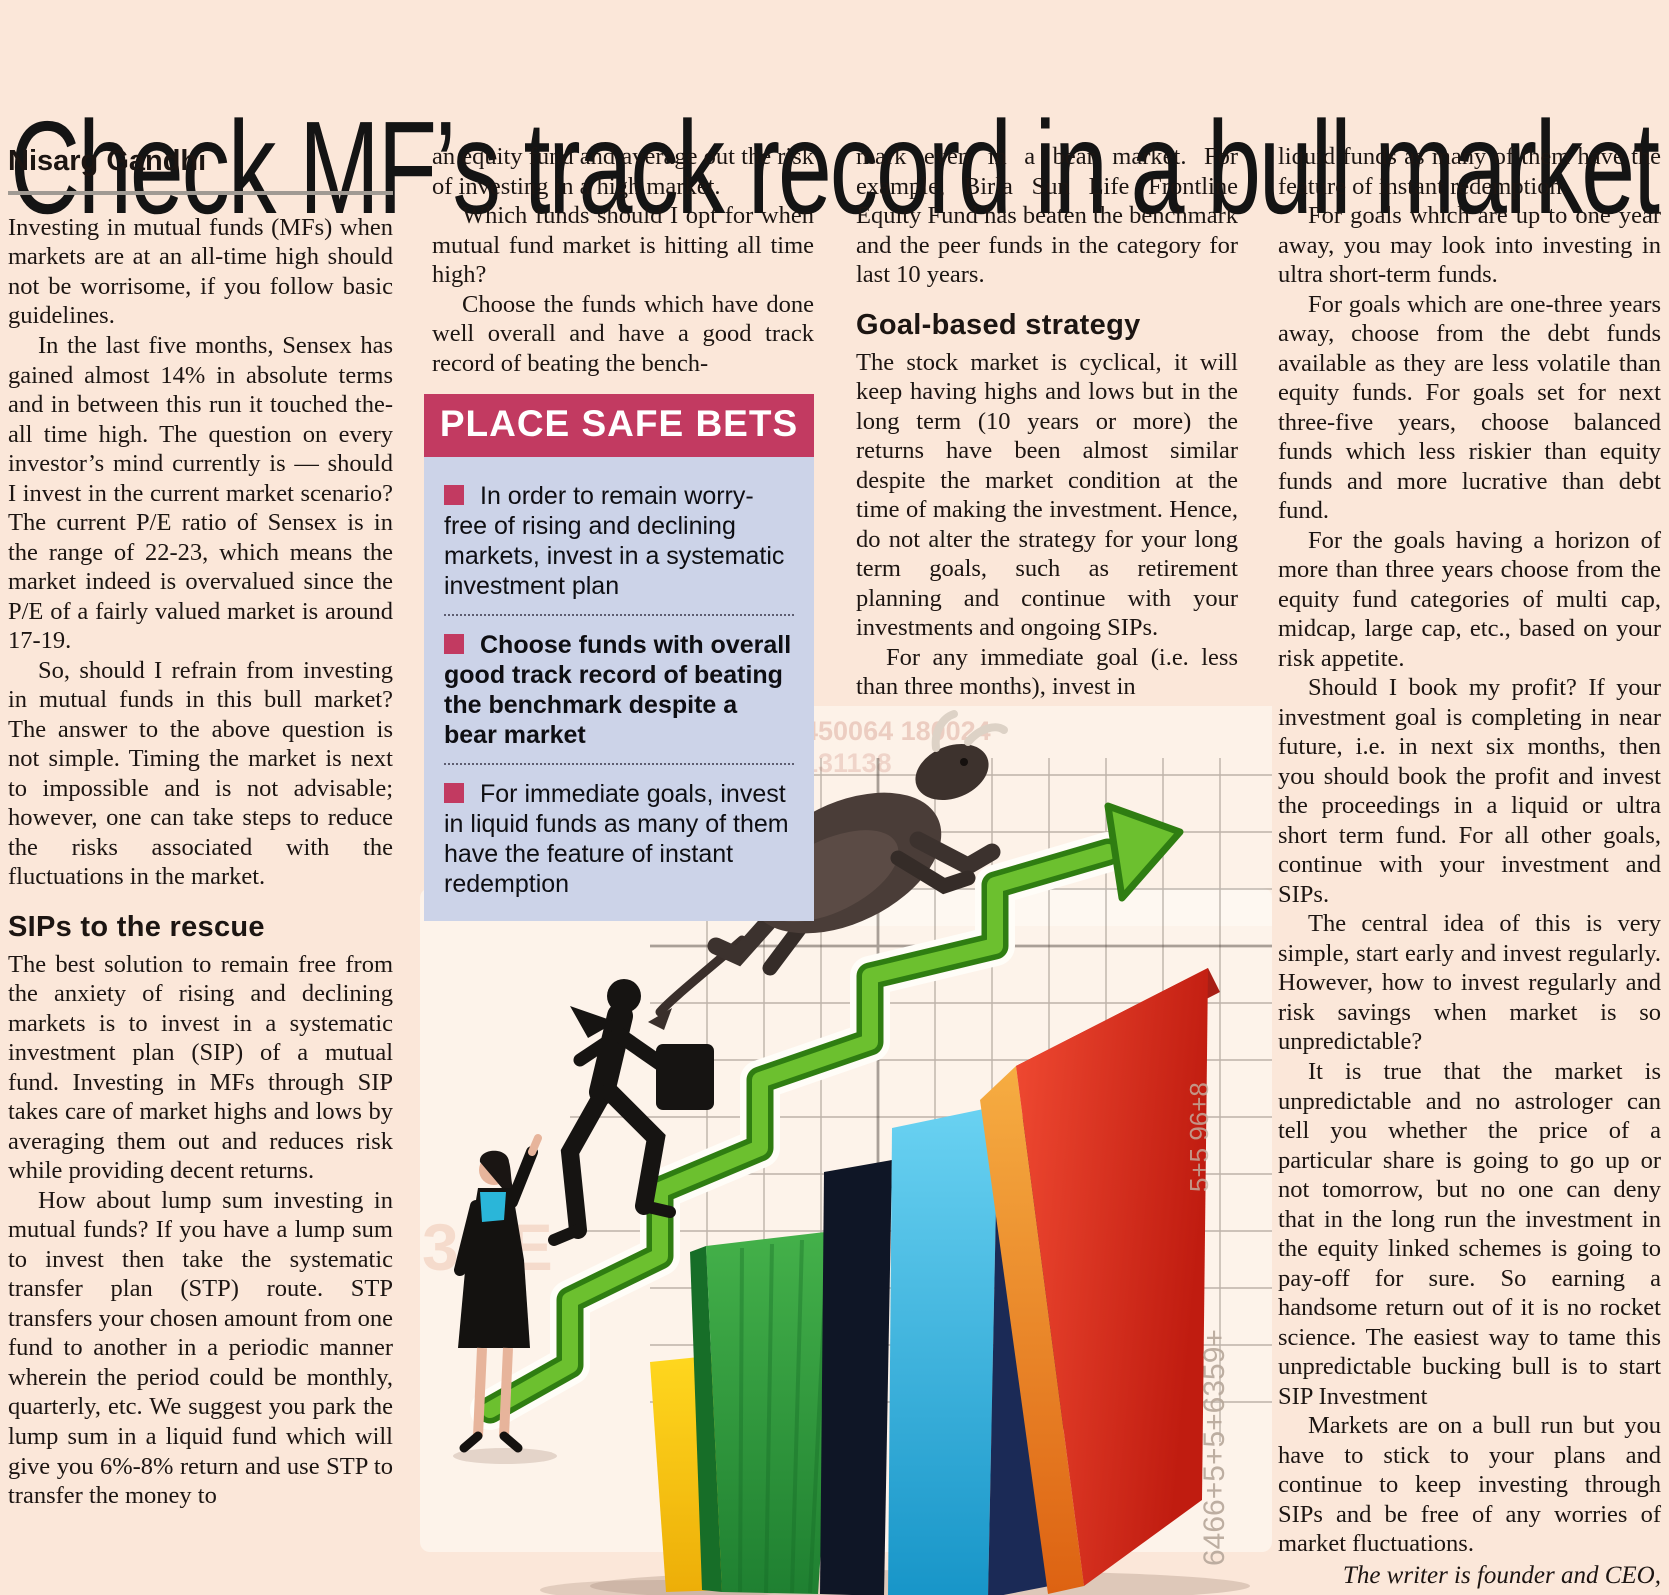 This screenshot has height=1595, width=1669. What do you see at coordinates (497, 1172) in the screenshot?
I see `woman-hair` at bounding box center [497, 1172].